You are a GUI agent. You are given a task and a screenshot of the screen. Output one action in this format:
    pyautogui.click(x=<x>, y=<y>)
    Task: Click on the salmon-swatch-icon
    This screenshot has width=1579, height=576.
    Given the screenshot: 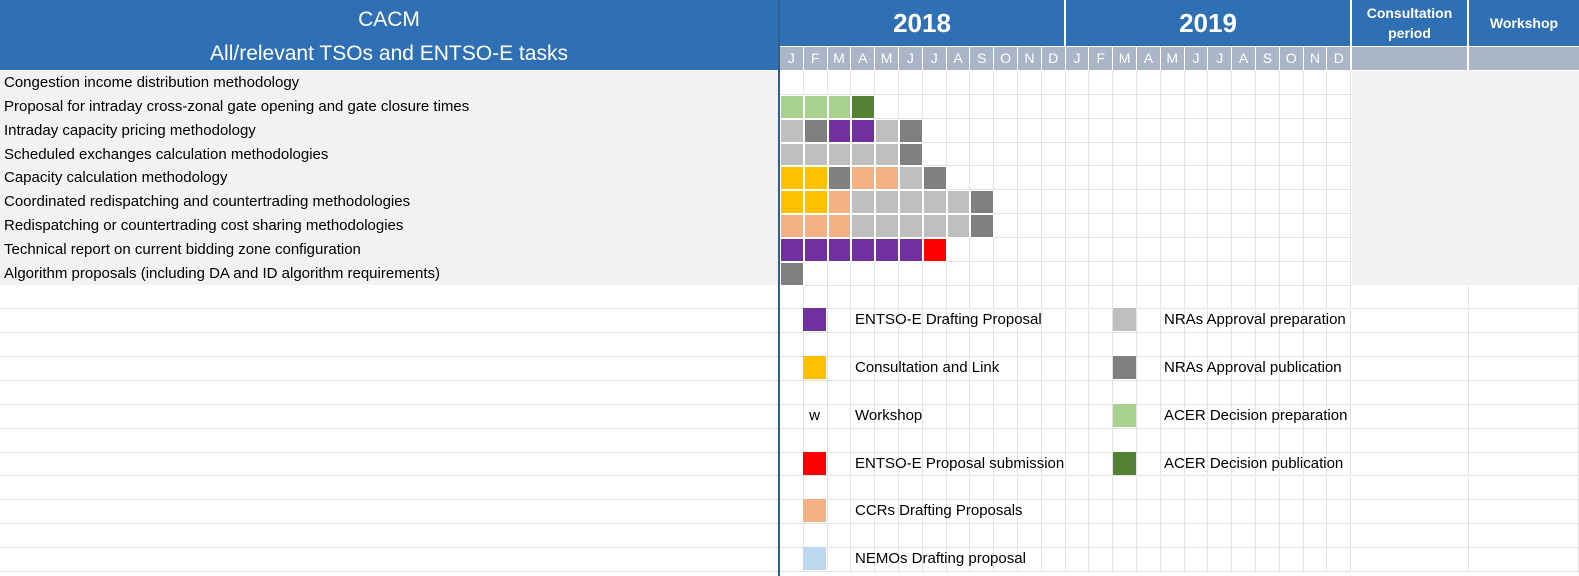 What is the action you would take?
    pyautogui.click(x=814, y=510)
    